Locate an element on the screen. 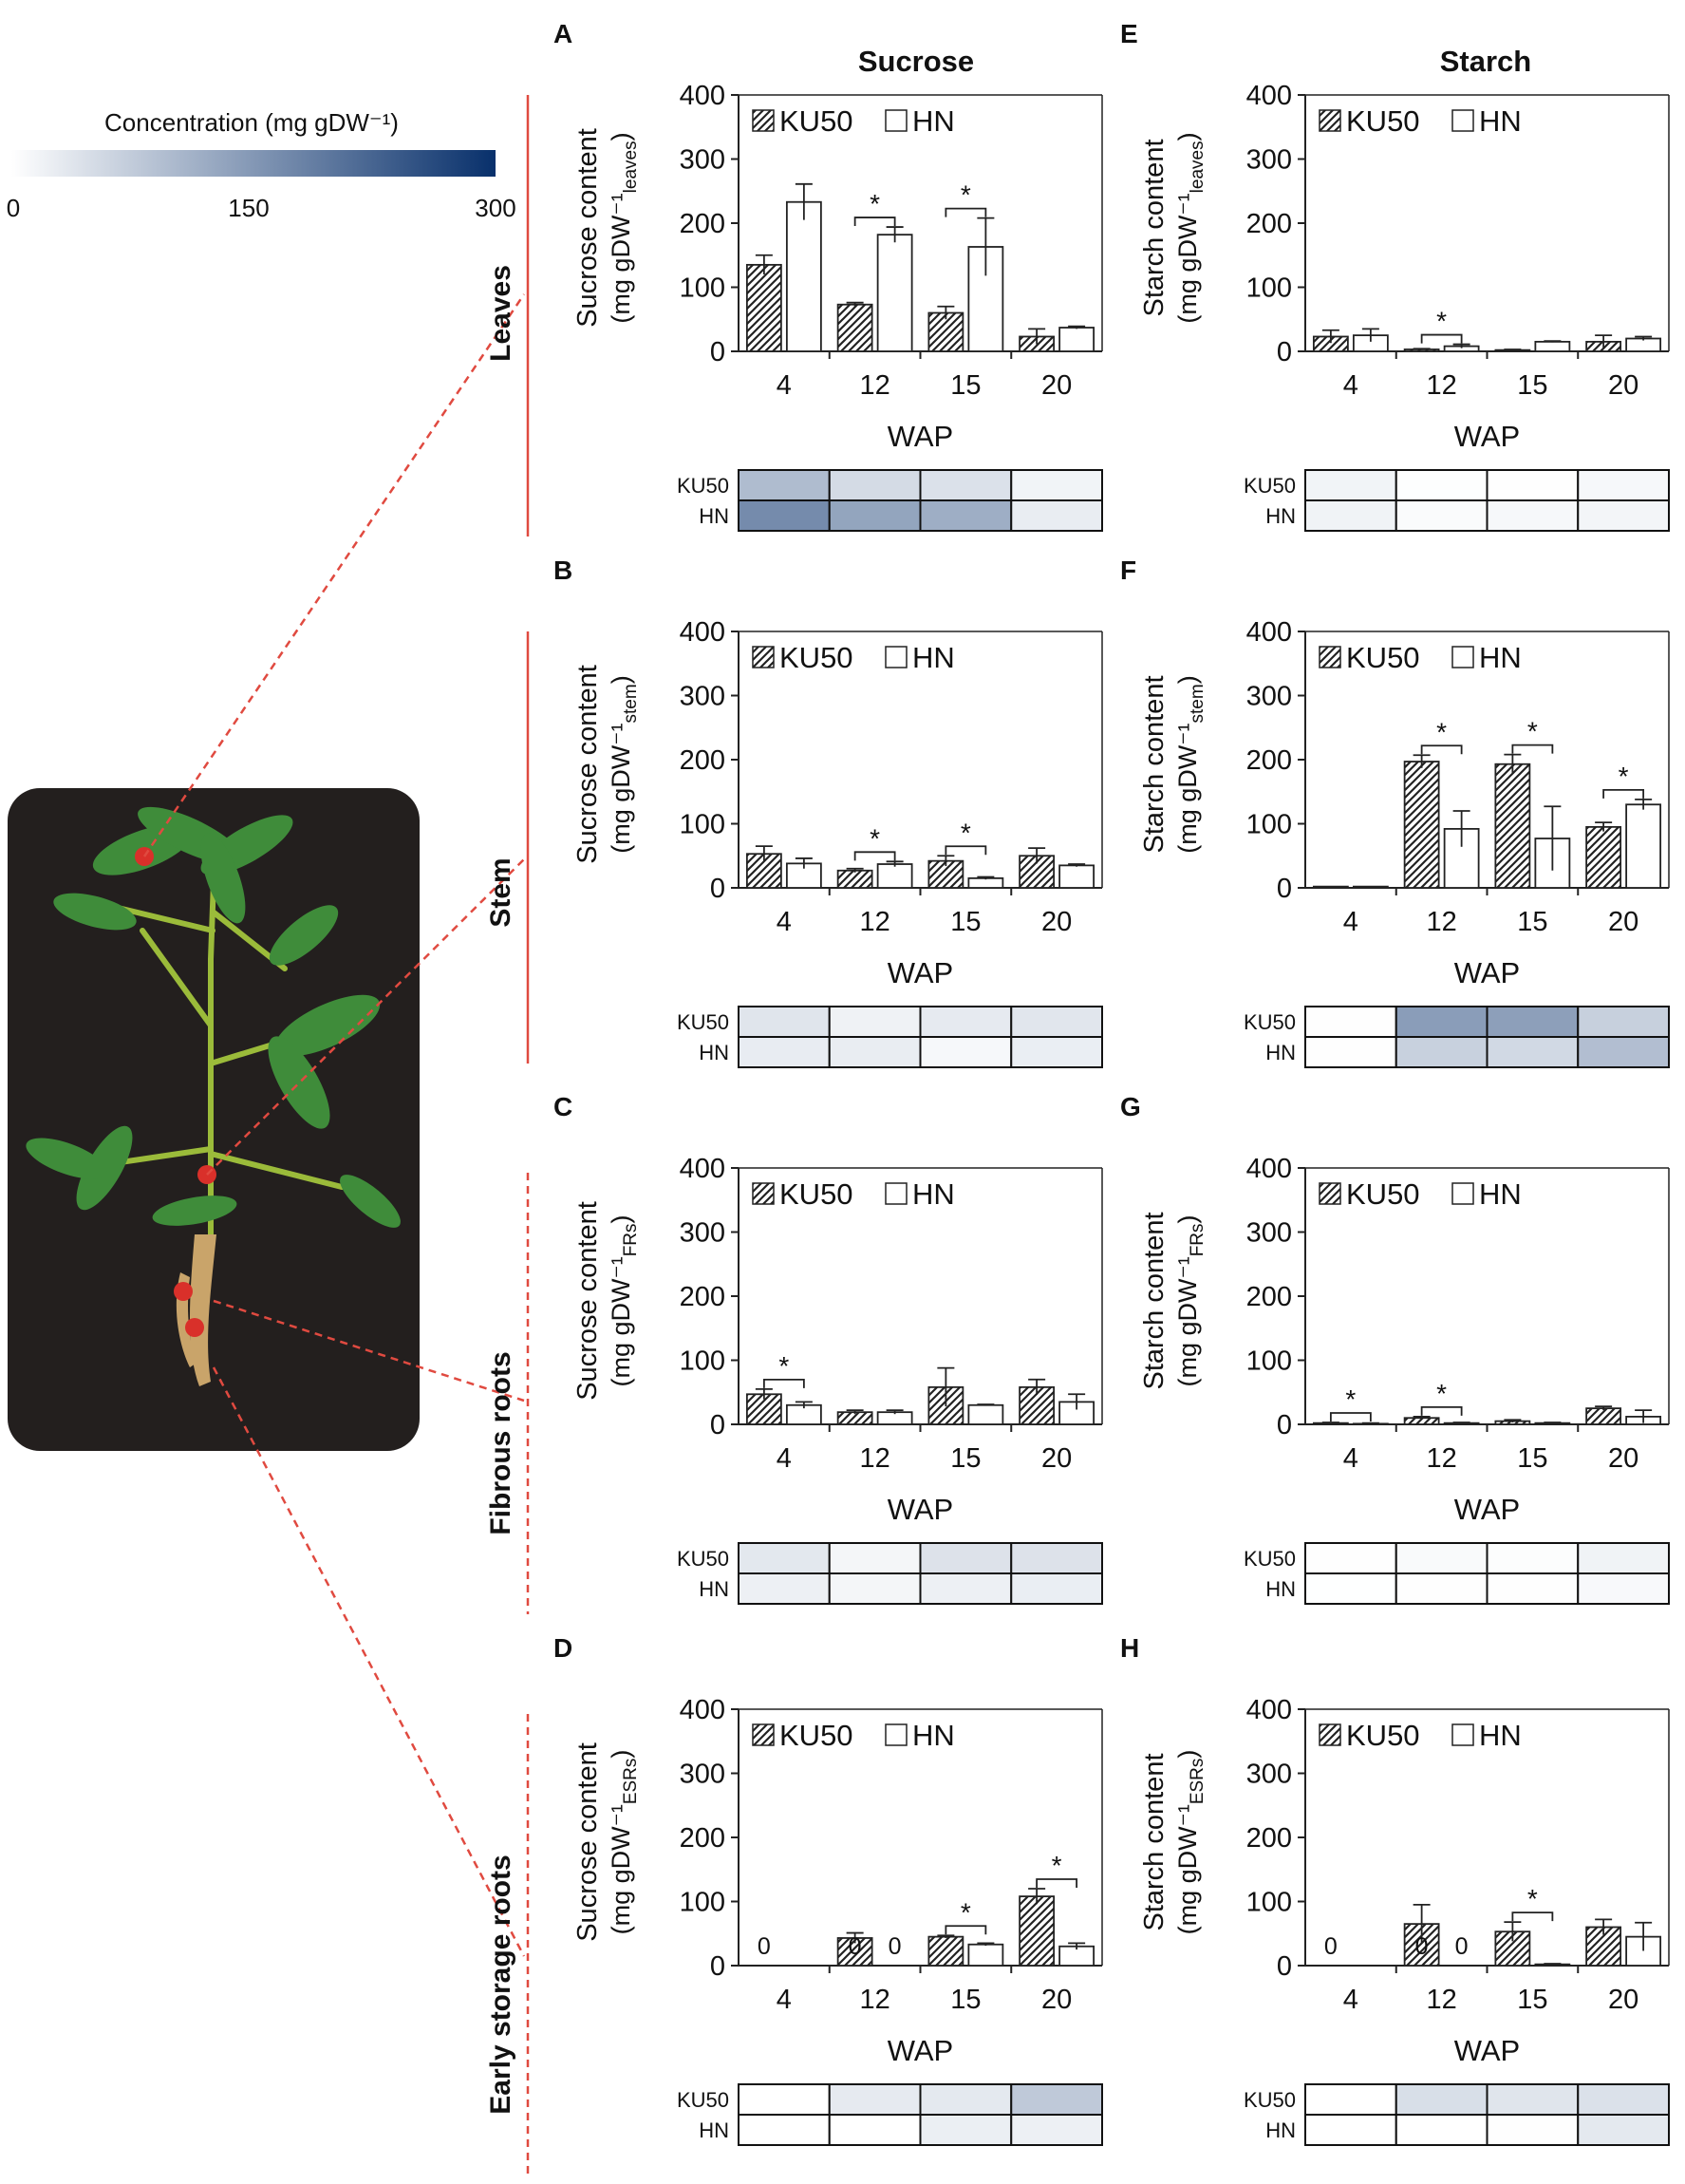 The image size is (1685, 2184). y-axis-units-subscript: stem is located at coordinates (631, 704).